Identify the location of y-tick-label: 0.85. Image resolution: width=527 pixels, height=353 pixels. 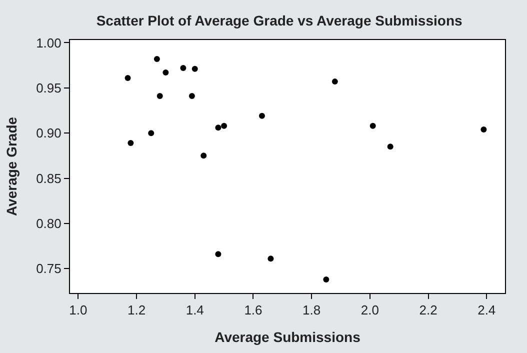
(49, 178).